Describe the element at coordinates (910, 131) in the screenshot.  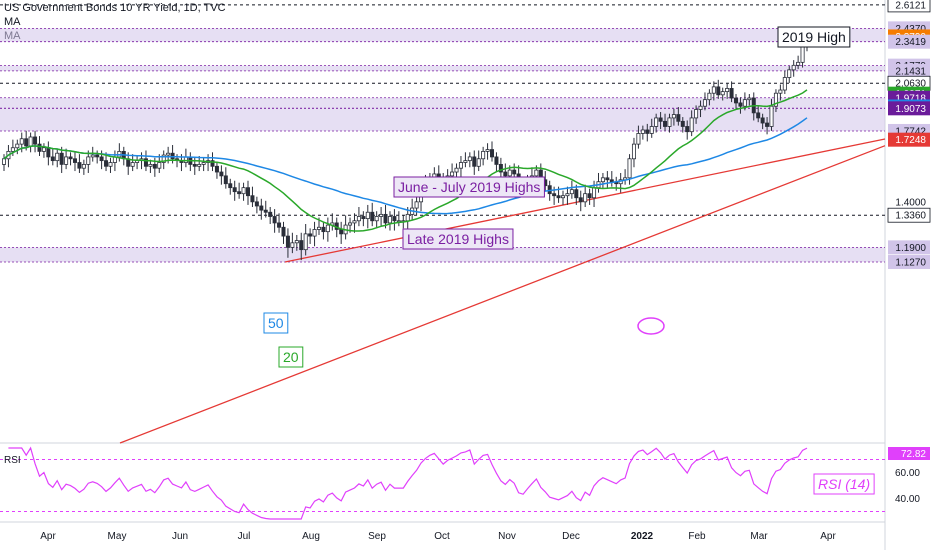
I see `price-label-text: 1.7742` at that location.